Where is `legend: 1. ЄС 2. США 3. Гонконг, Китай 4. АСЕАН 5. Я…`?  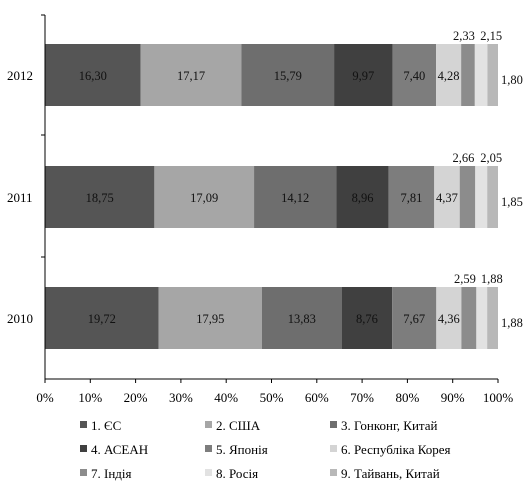
legend: 1. ЄС 2. США 3. Гонконг, Китай 4. АСЕАН 5. Я… is located at coordinates (265, 449).